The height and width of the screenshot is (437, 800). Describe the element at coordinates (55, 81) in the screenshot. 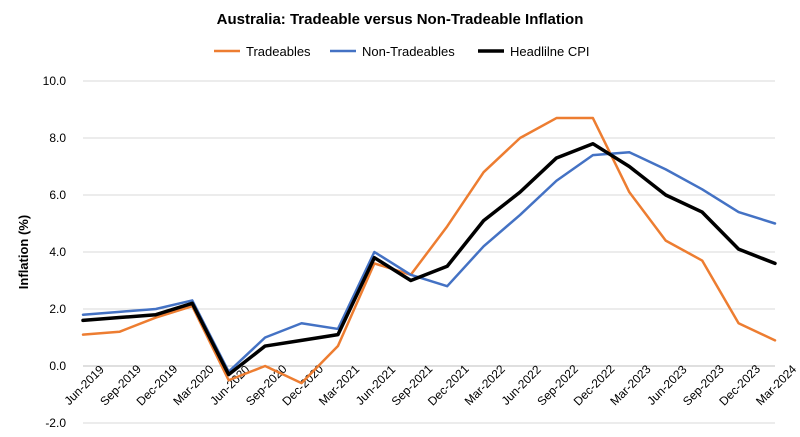

I see `y-tick-label: 10.0` at that location.